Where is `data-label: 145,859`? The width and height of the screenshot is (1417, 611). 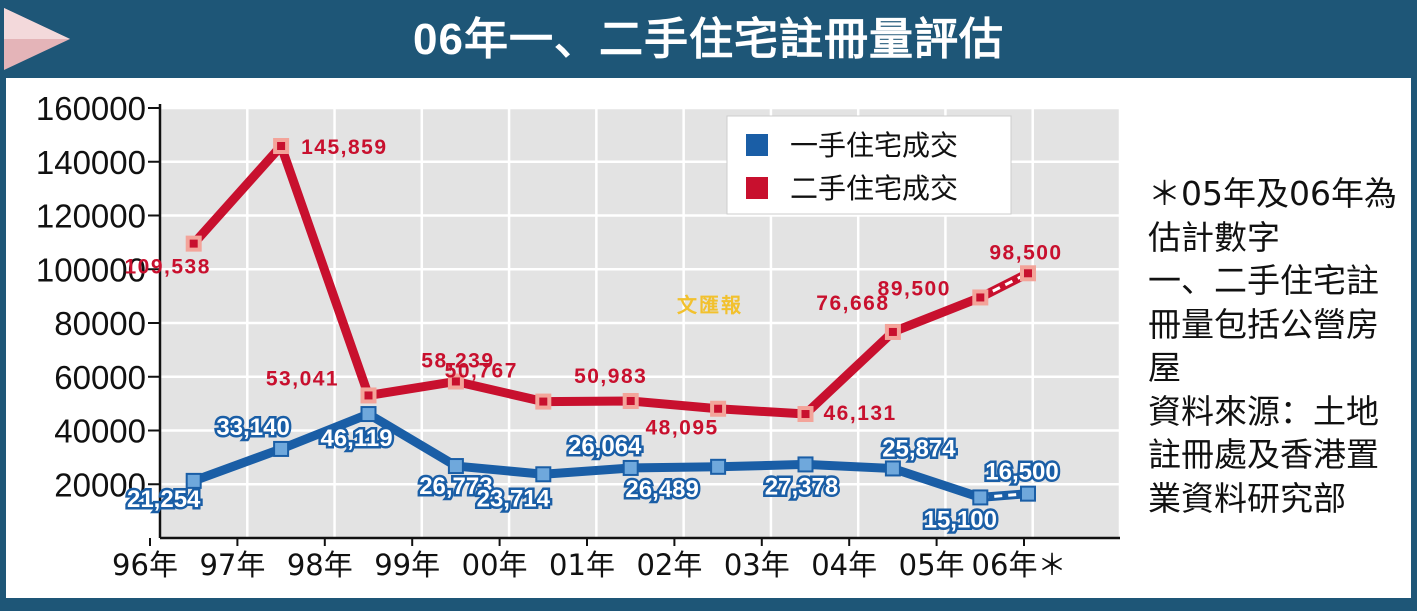
data-label: 145,859 is located at coordinates (344, 147).